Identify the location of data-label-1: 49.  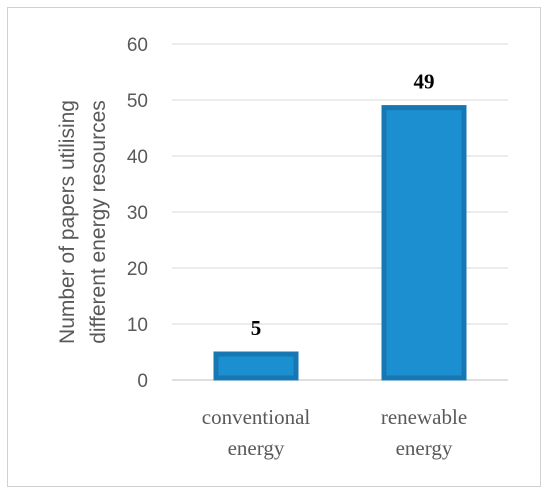
(424, 82).